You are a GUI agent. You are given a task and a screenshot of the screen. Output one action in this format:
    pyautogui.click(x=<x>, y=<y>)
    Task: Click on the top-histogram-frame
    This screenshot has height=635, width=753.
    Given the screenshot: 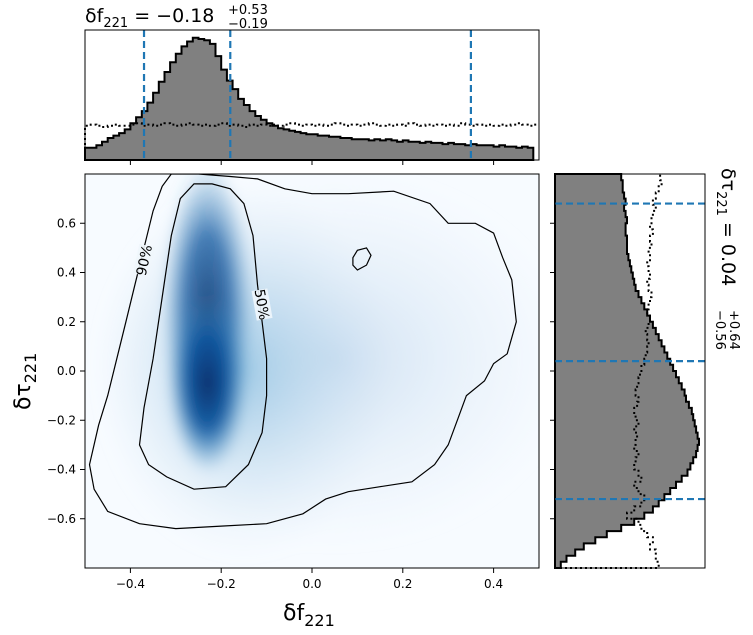 What is the action you would take?
    pyautogui.click(x=312, y=95)
    